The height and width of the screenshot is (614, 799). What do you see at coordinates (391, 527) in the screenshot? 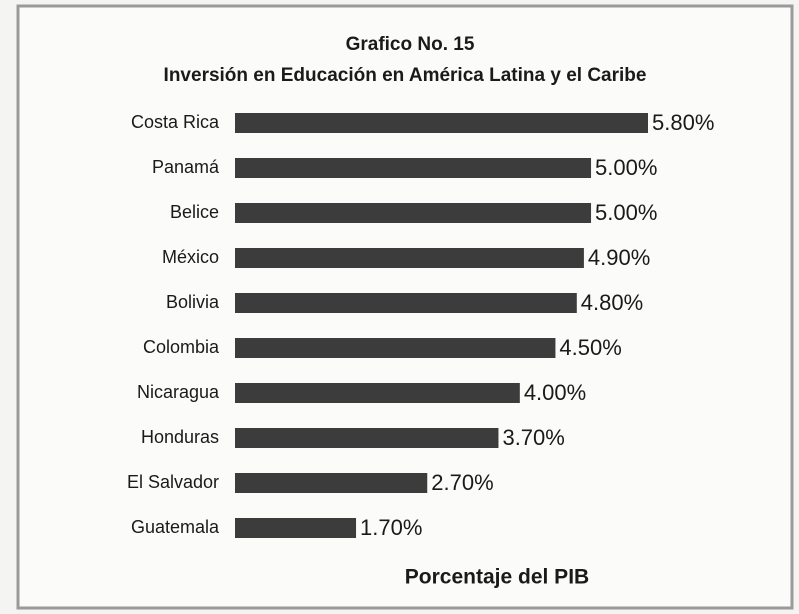
I see `value-label: 1.70%` at bounding box center [391, 527].